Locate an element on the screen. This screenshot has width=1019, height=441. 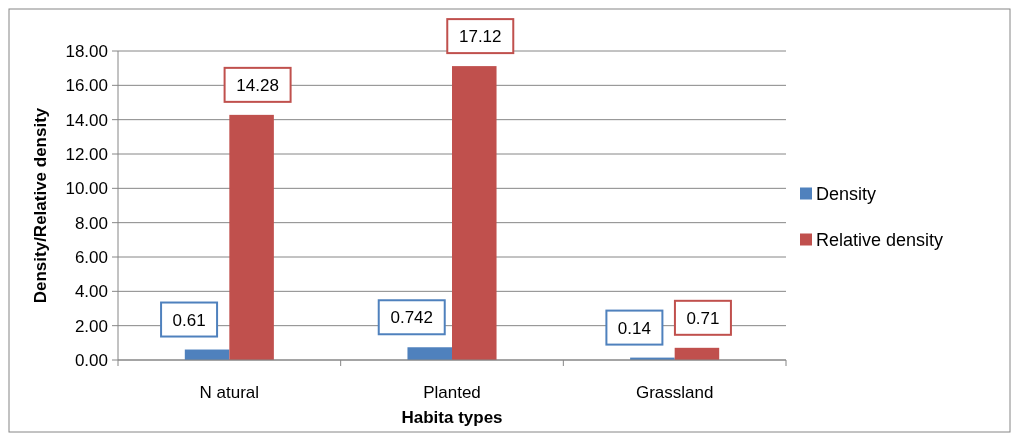
y-tick-label: 2.00 is located at coordinates (91, 326).